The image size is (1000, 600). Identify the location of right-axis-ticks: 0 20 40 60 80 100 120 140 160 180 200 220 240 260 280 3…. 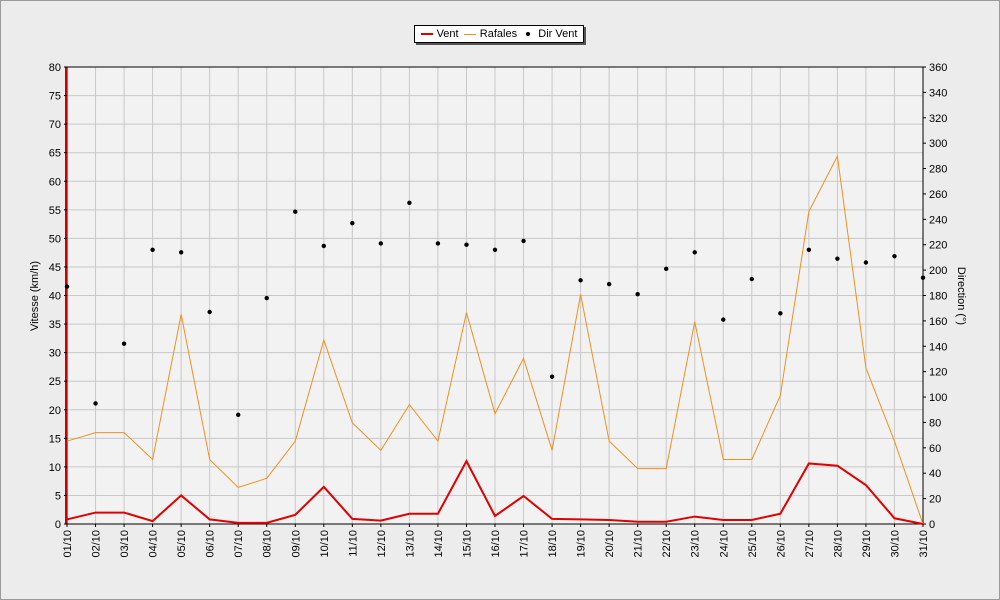
(935, 296).